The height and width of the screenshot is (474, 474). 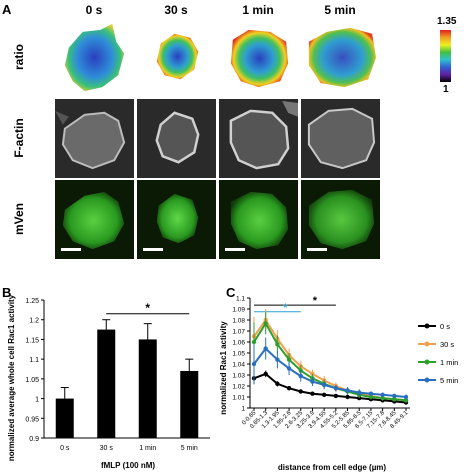 What do you see at coordinates (238, 365) in the screenshot?
I see `y-tick-label: 1.04` at bounding box center [238, 365].